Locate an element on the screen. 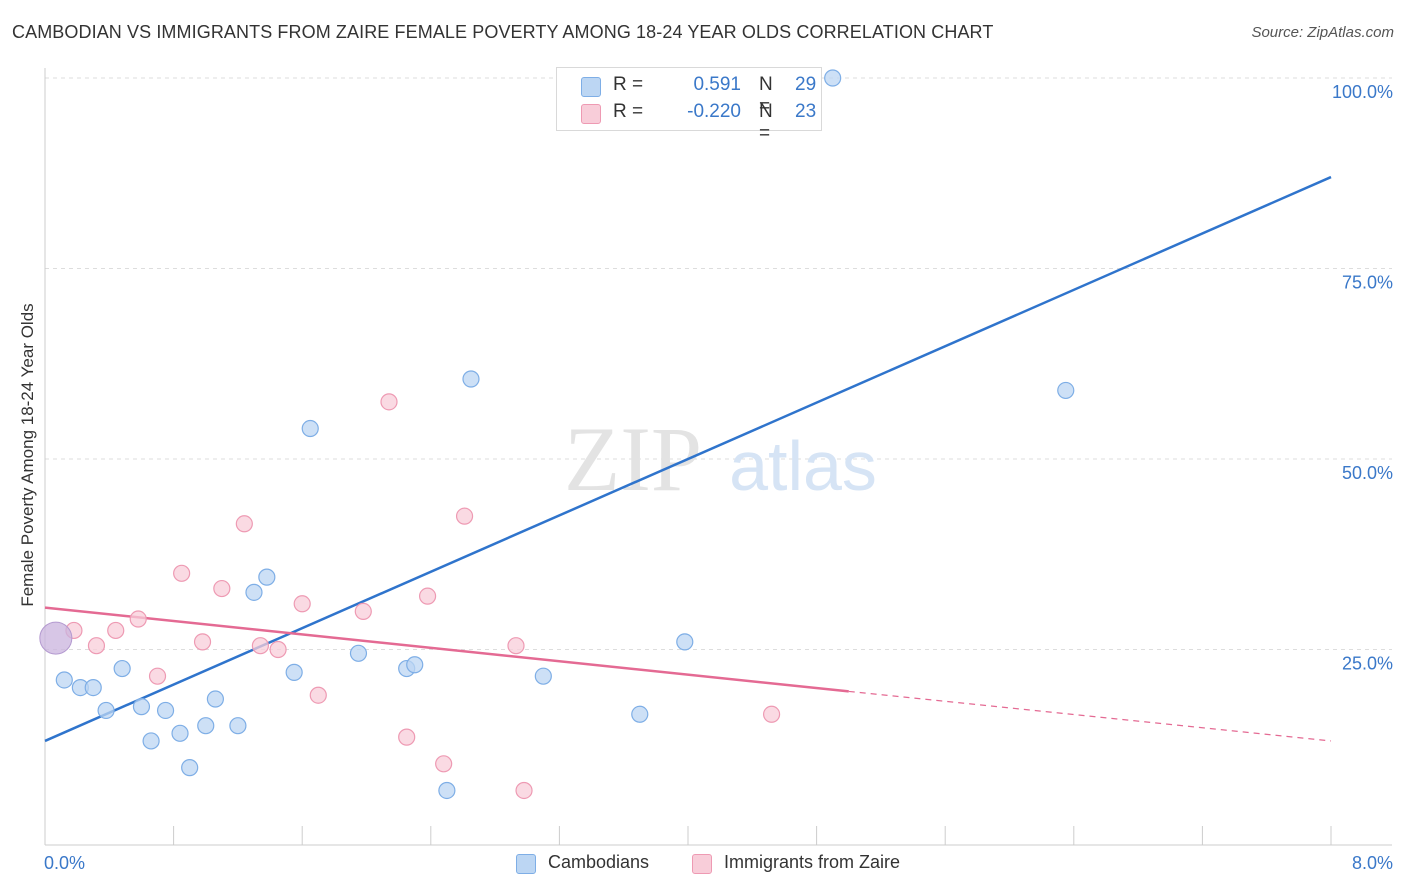 This screenshot has height=892, width=1406. watermark-zip: ZIP is located at coordinates (633, 459).